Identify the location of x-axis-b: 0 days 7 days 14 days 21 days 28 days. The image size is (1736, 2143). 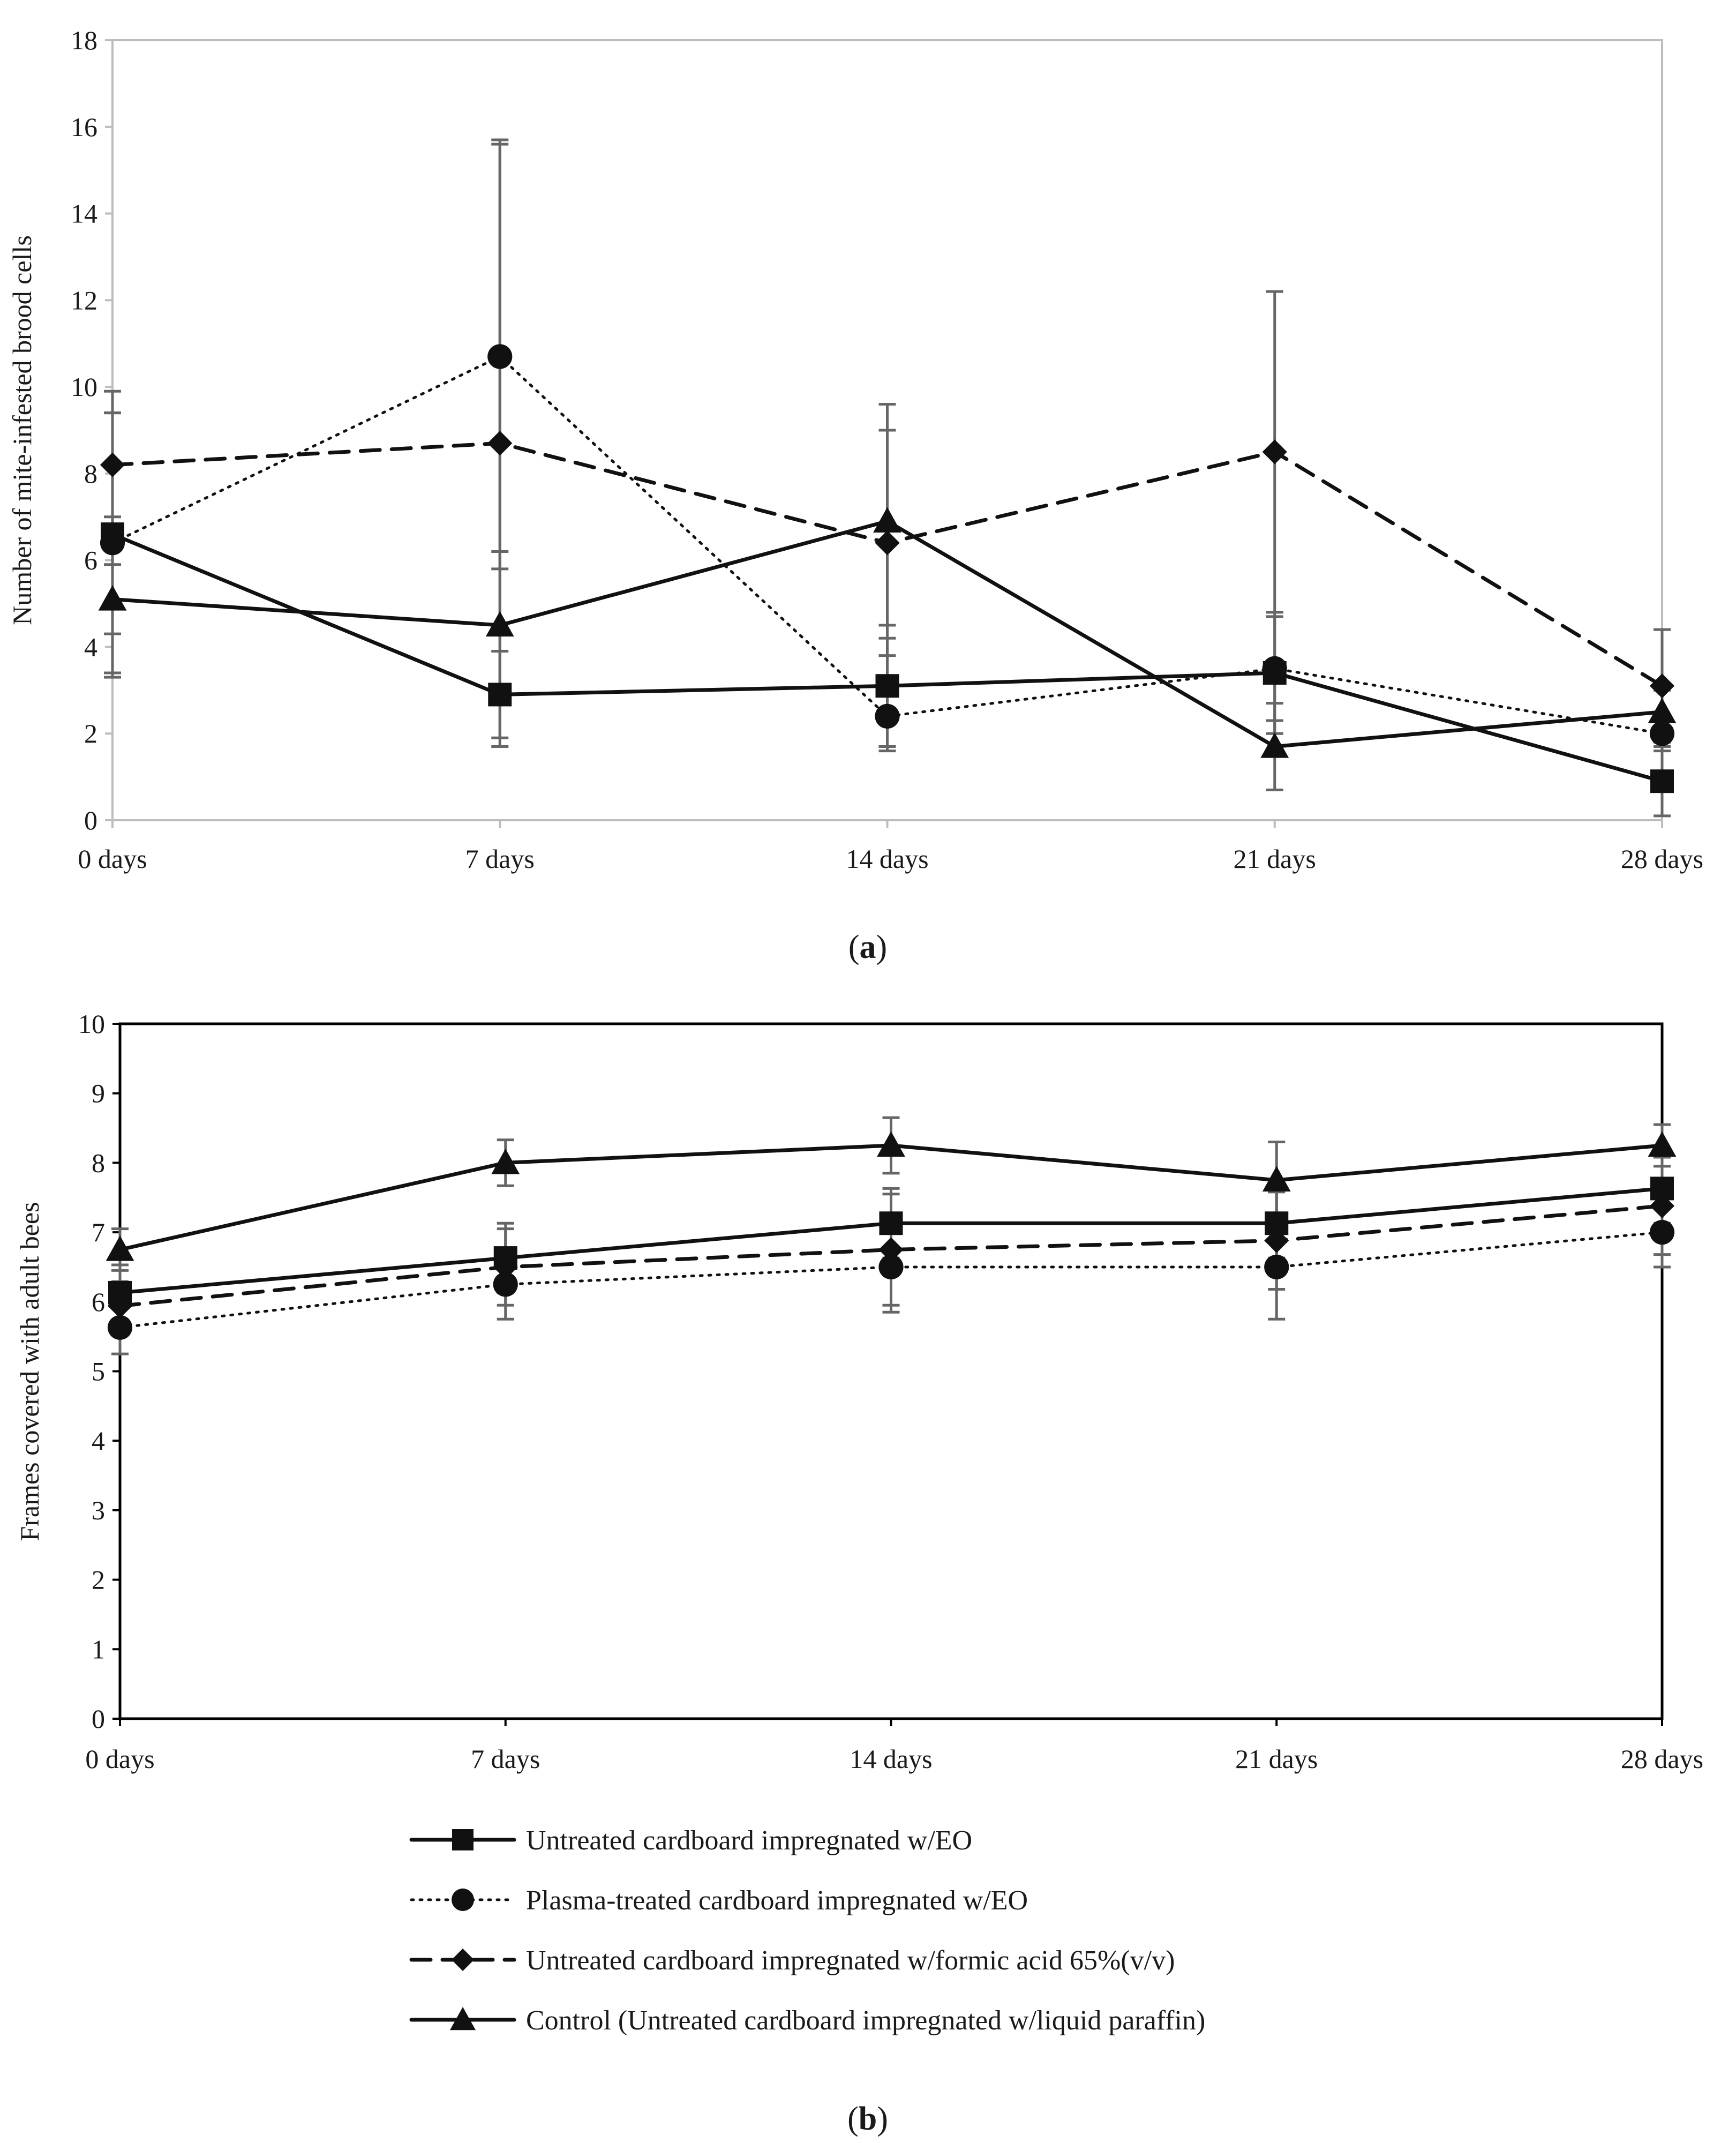
(894, 1746).